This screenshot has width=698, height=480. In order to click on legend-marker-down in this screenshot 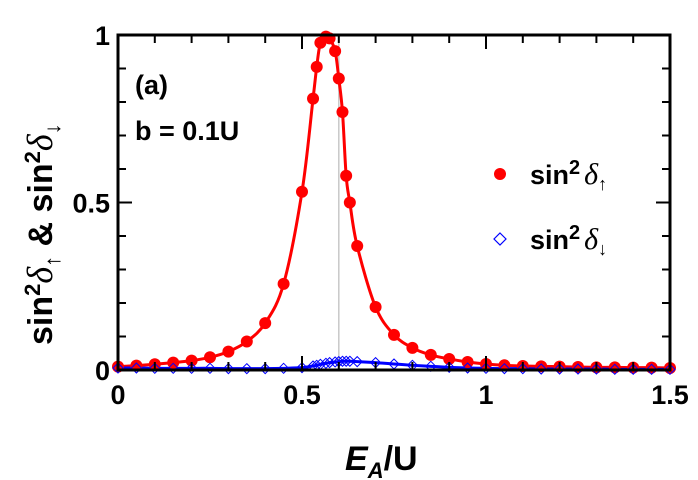, I will do `click(500, 239)`.